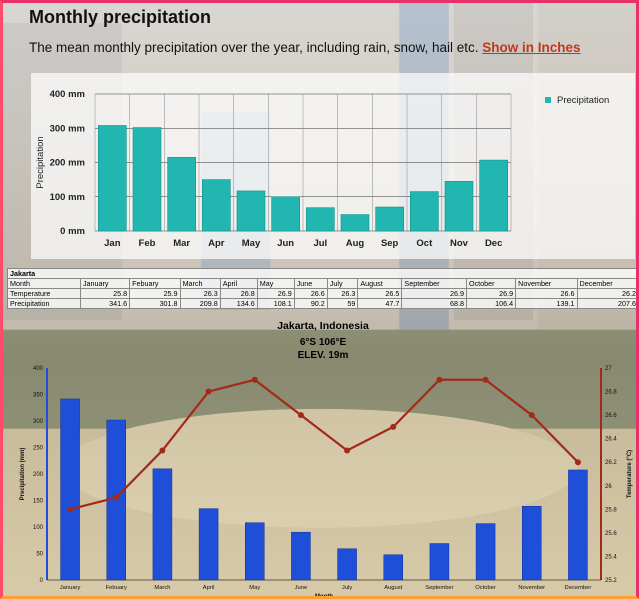  What do you see at coordinates (147, 243) in the screenshot?
I see `x-tick-label: Feb` at bounding box center [147, 243].